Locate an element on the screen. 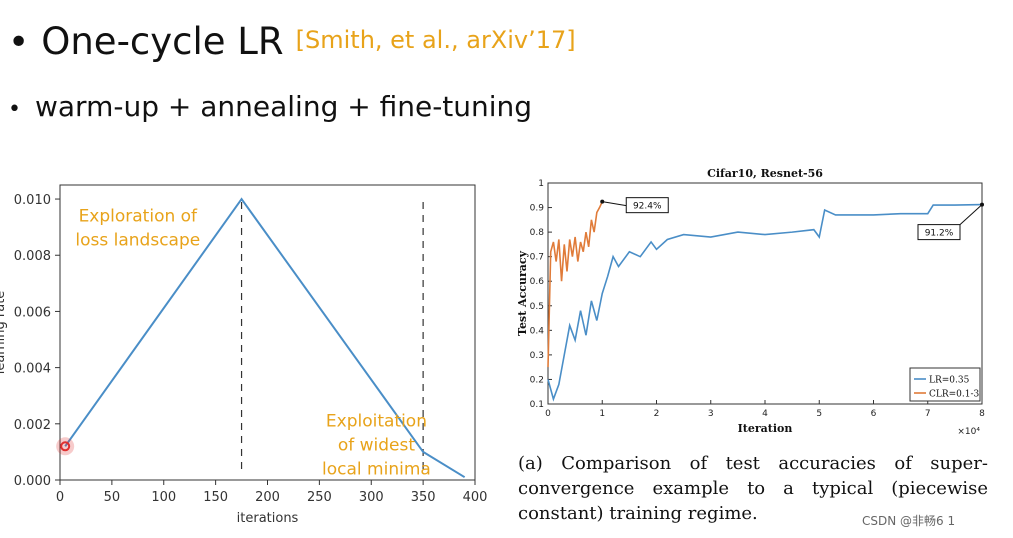 Image resolution: width=1013 pixels, height=538 pixels. exploitation-annotation: Exploitation of widest local minima is located at coordinates (376, 446).